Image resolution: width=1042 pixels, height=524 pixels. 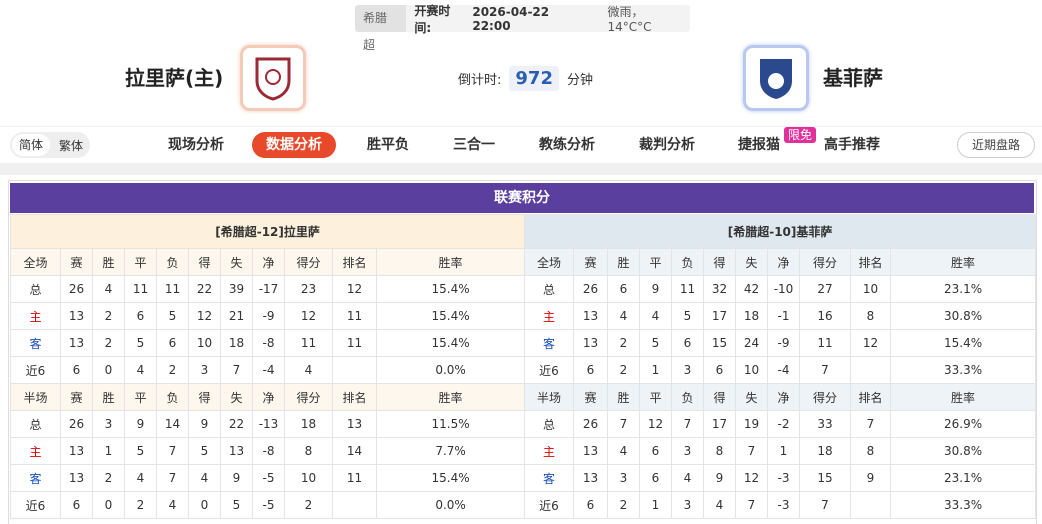 I want to click on column-header: 赛, so click(x=590, y=262).